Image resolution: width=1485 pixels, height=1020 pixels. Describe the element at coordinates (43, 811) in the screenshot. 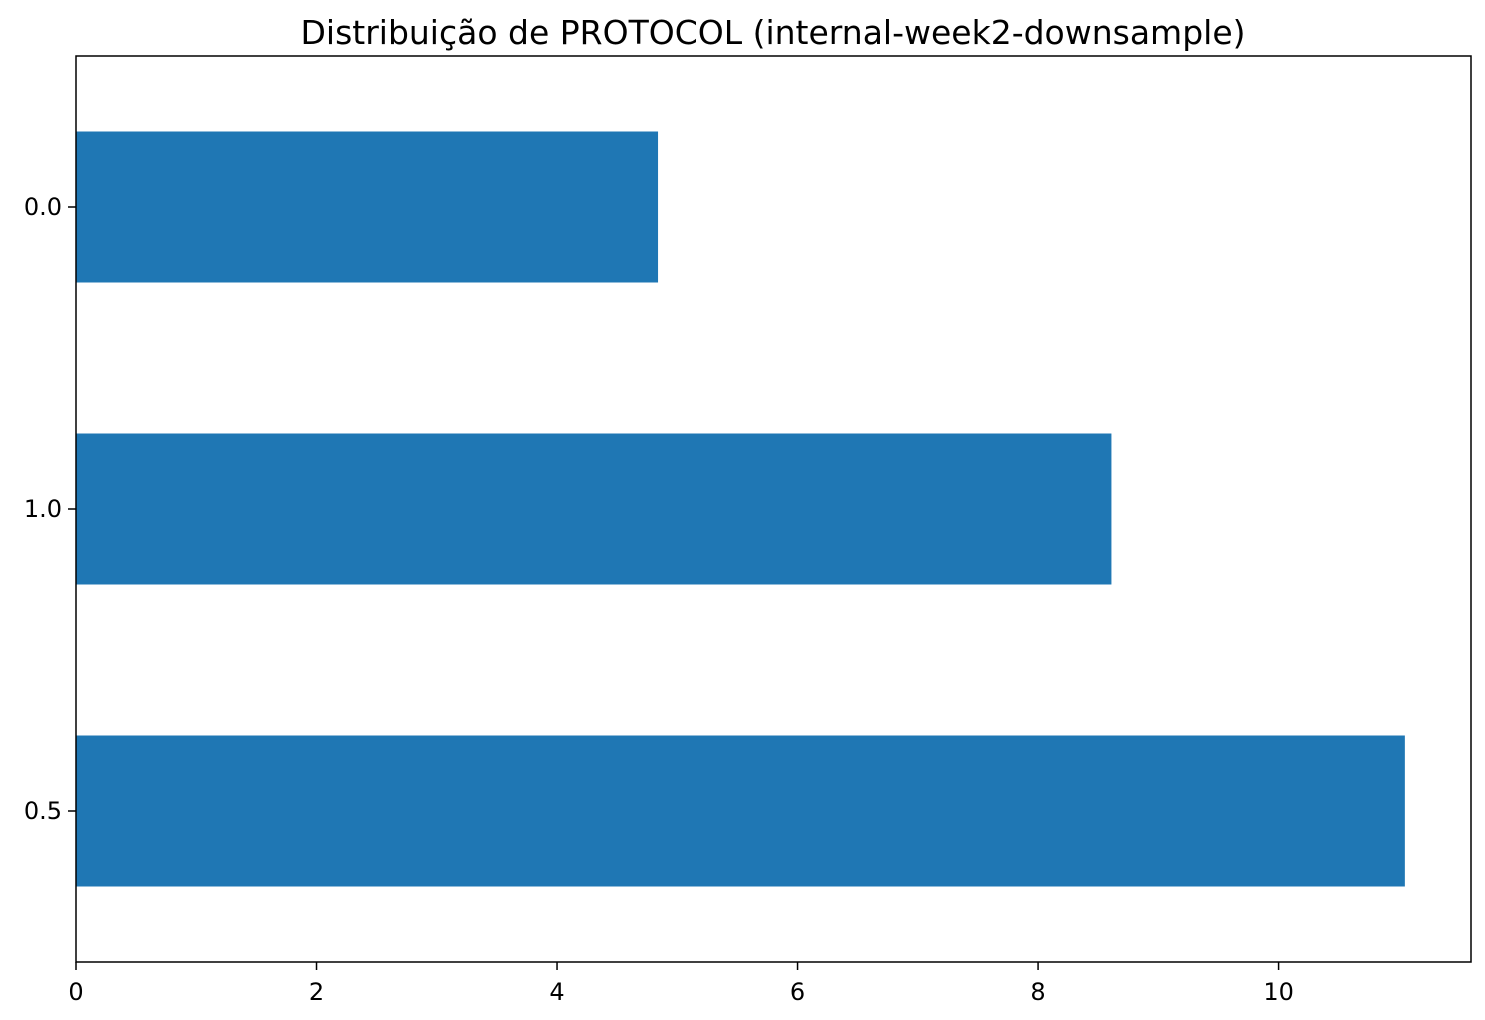

I see `y-tick-label: 0.5` at that location.